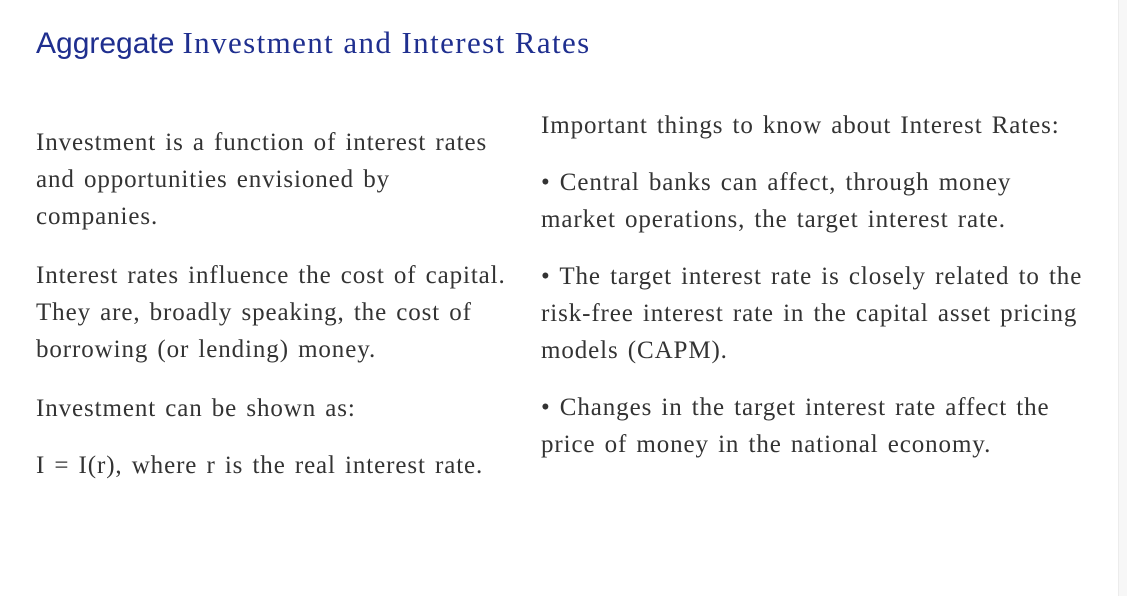 Image resolution: width=1127 pixels, height=596 pixels. Describe the element at coordinates (386, 42) in the screenshot. I see `title-part-rest: Investment and Interest Rates` at that location.